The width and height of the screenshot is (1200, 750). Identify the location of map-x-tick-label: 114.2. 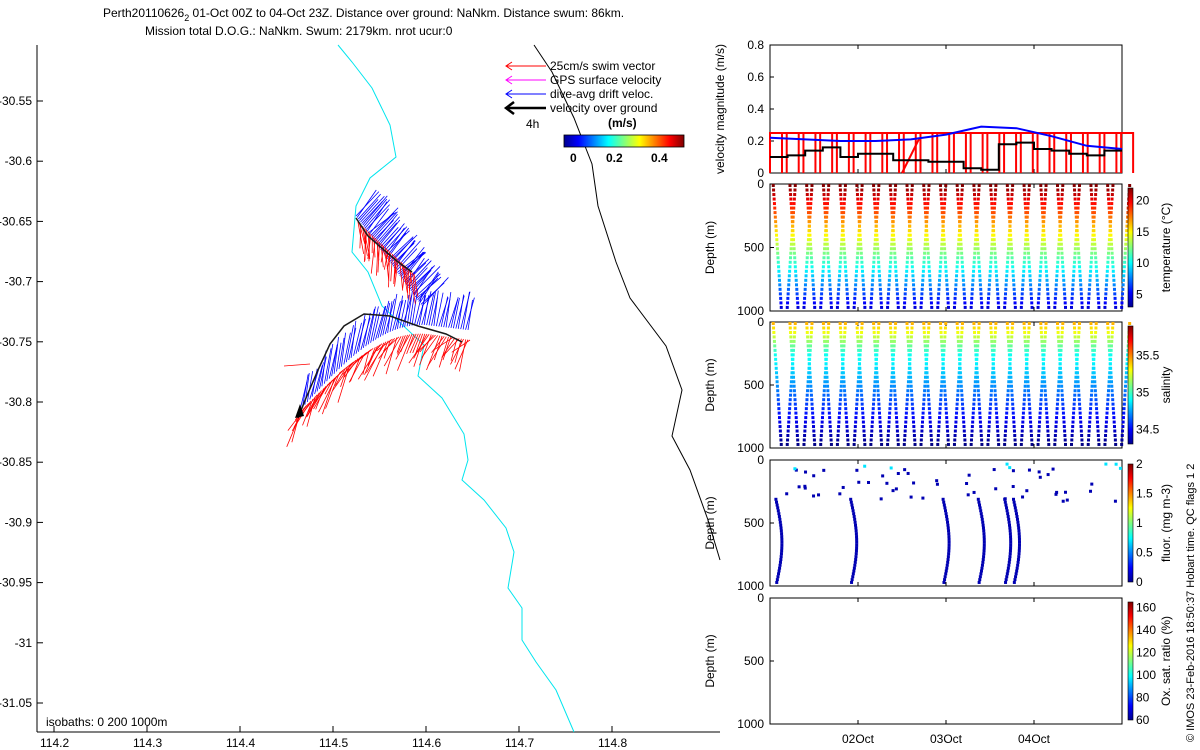
(54, 743).